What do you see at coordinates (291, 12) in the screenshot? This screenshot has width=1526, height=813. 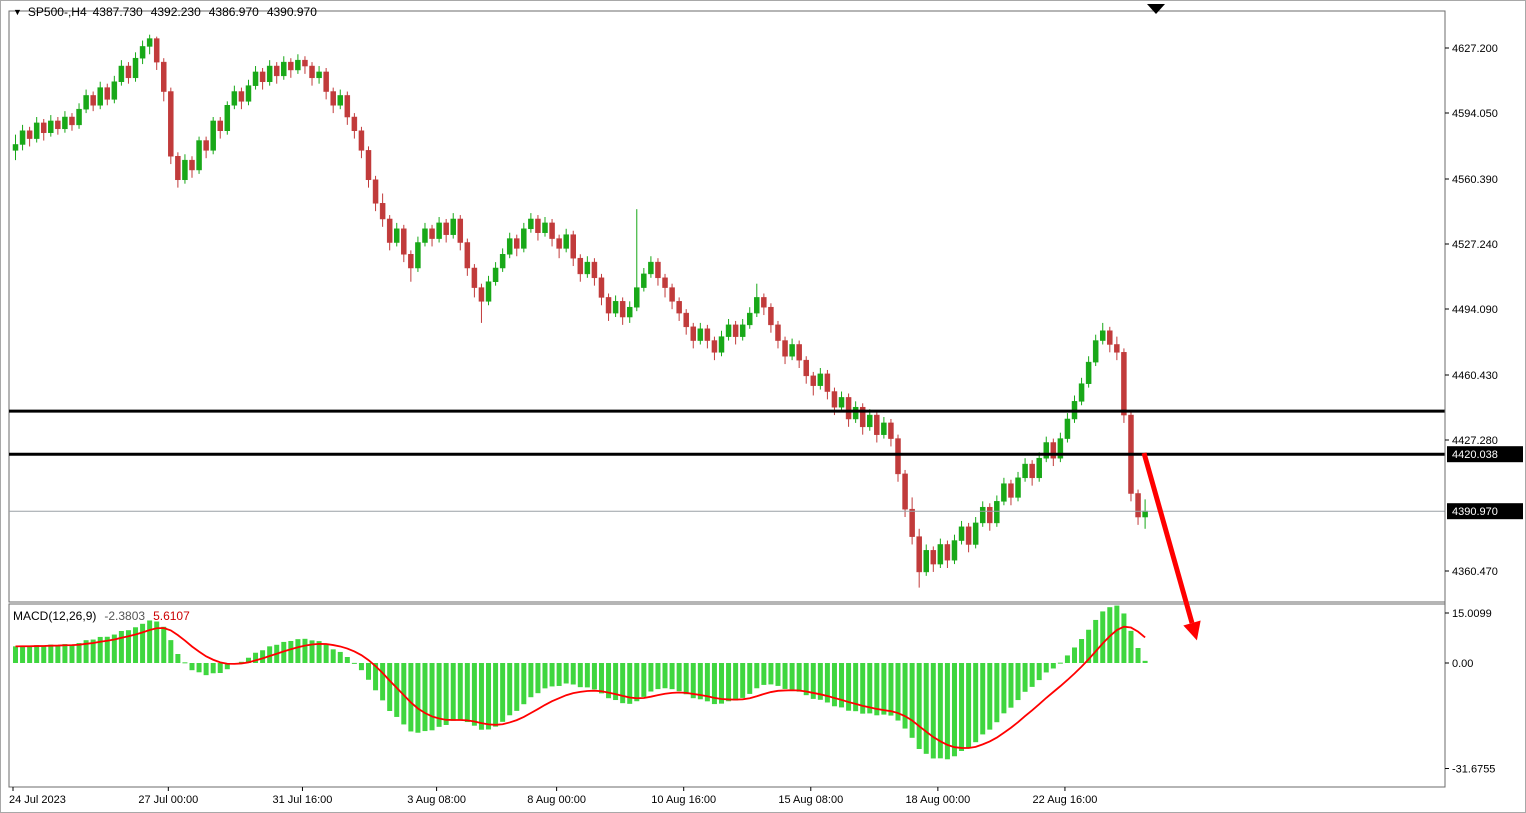 I see `ohlc-close: 4390.970` at bounding box center [291, 12].